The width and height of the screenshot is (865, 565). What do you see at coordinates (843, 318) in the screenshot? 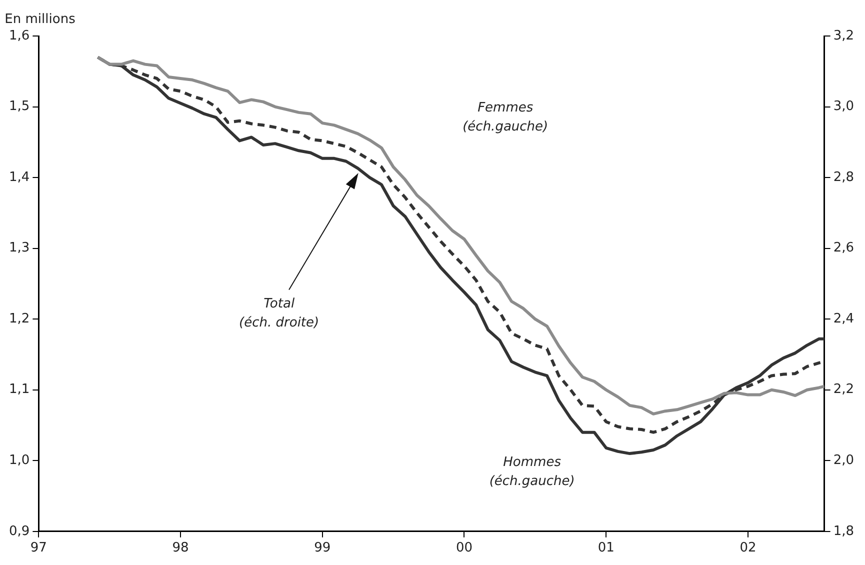
I see `y2-tick-label: 2,4` at bounding box center [843, 318].